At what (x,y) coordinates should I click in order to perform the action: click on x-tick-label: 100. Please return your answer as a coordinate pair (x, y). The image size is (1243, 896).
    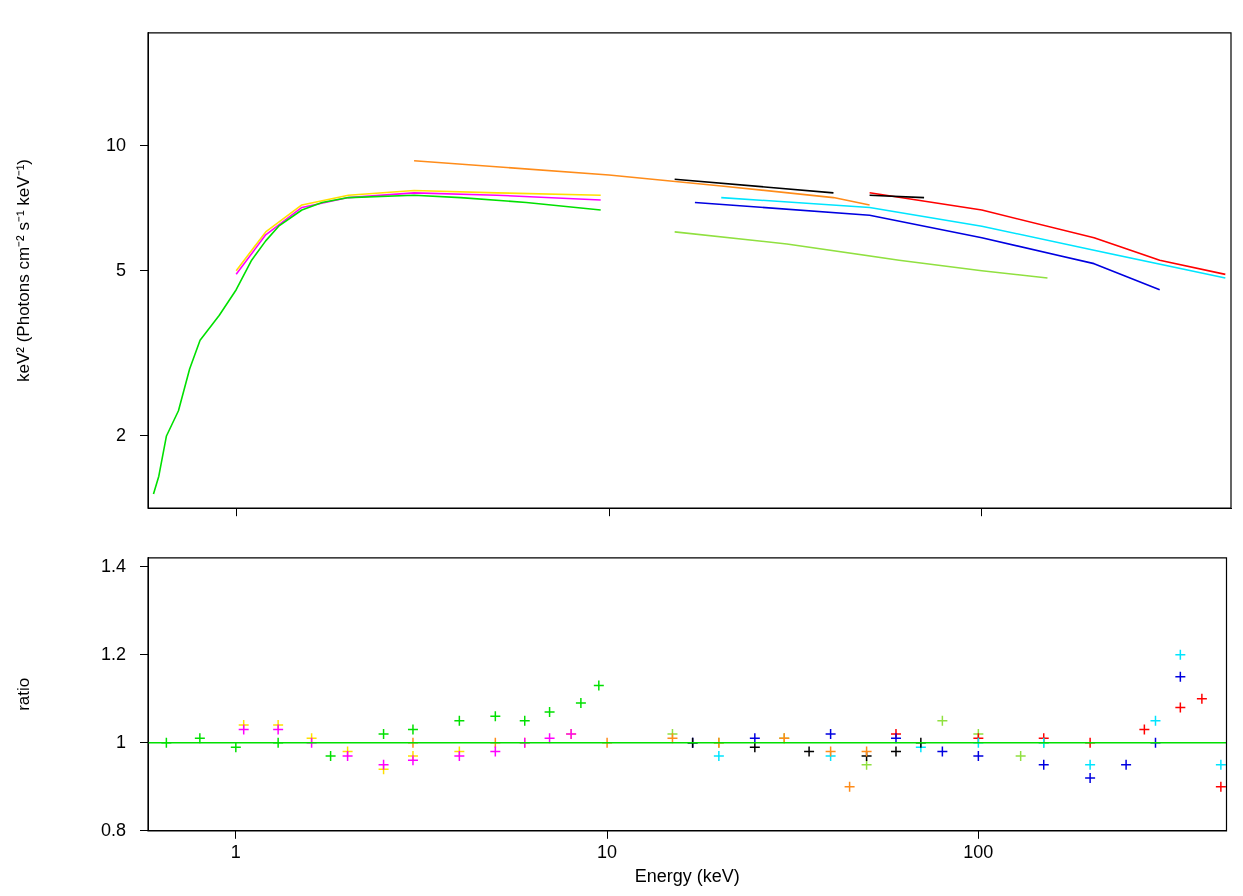
    Looking at the image, I should click on (978, 851).